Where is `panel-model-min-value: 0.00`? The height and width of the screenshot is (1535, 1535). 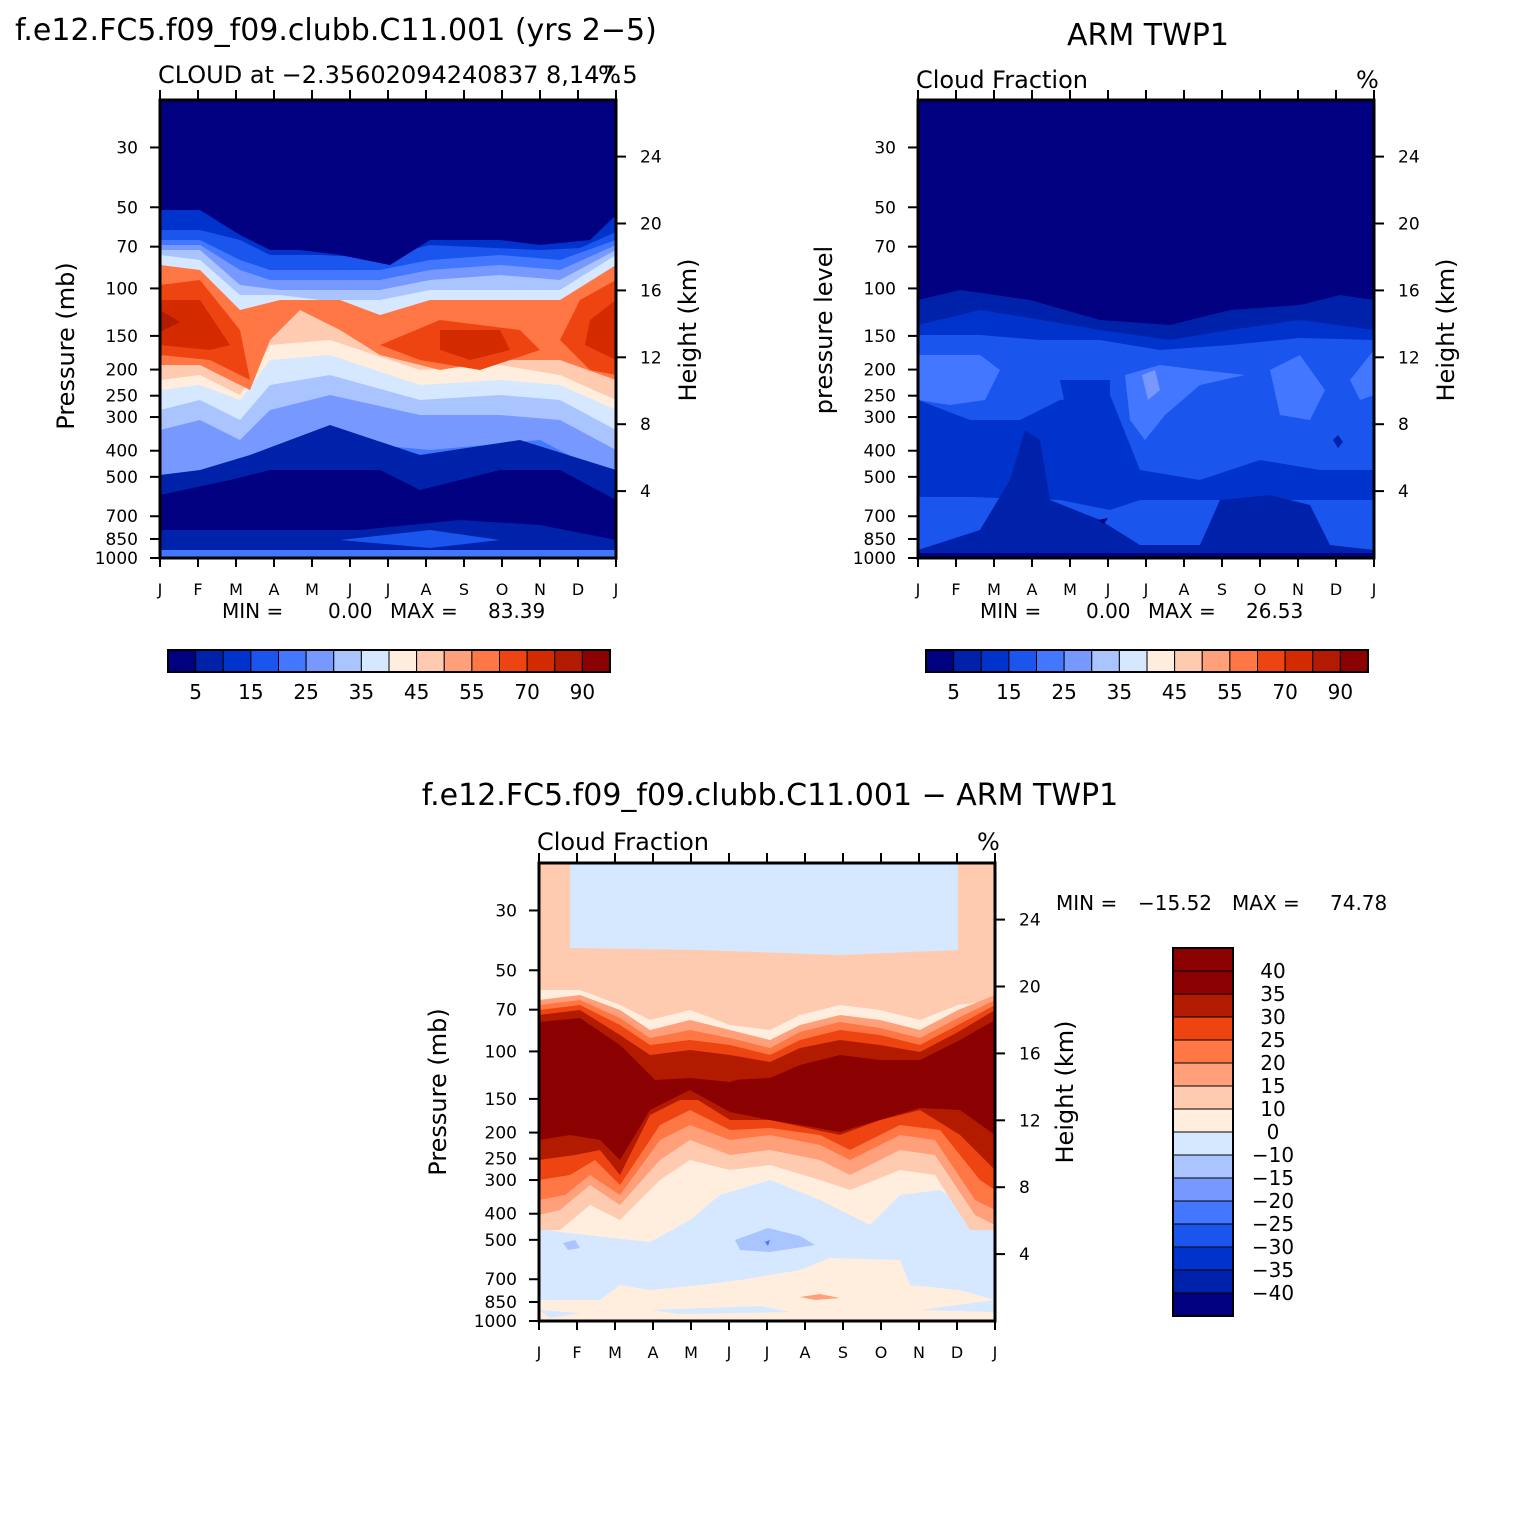 panel-model-min-value: 0.00 is located at coordinates (350, 611).